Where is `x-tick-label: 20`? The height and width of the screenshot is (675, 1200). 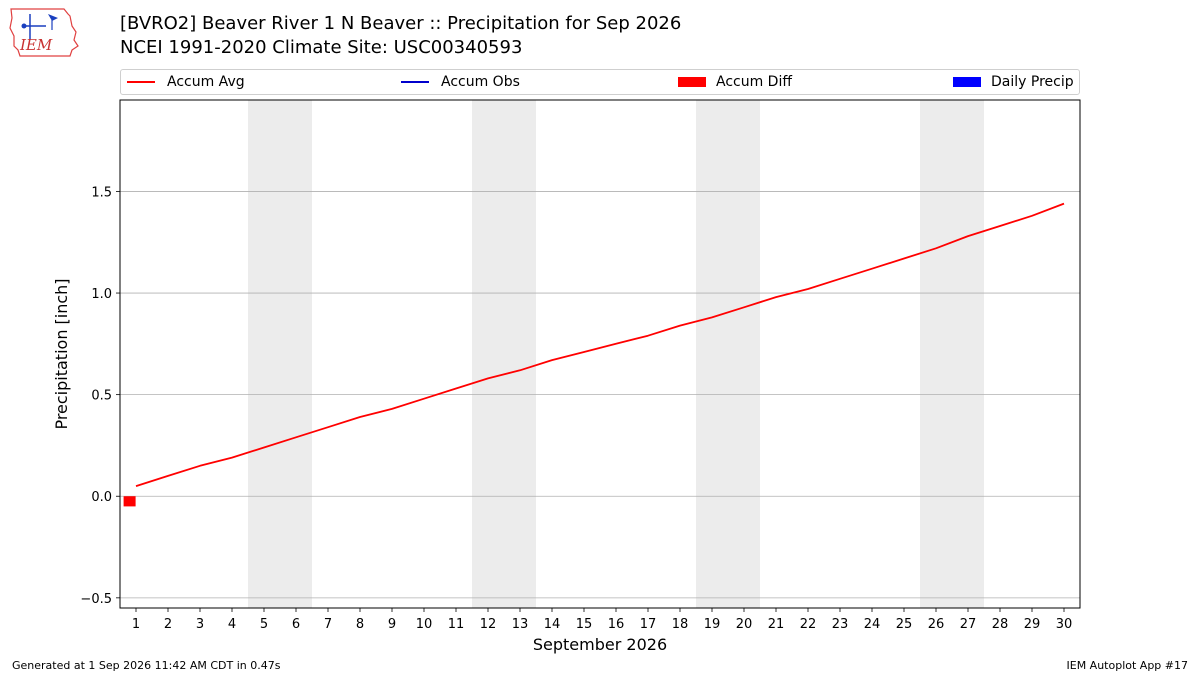 x-tick-label: 20 is located at coordinates (744, 624).